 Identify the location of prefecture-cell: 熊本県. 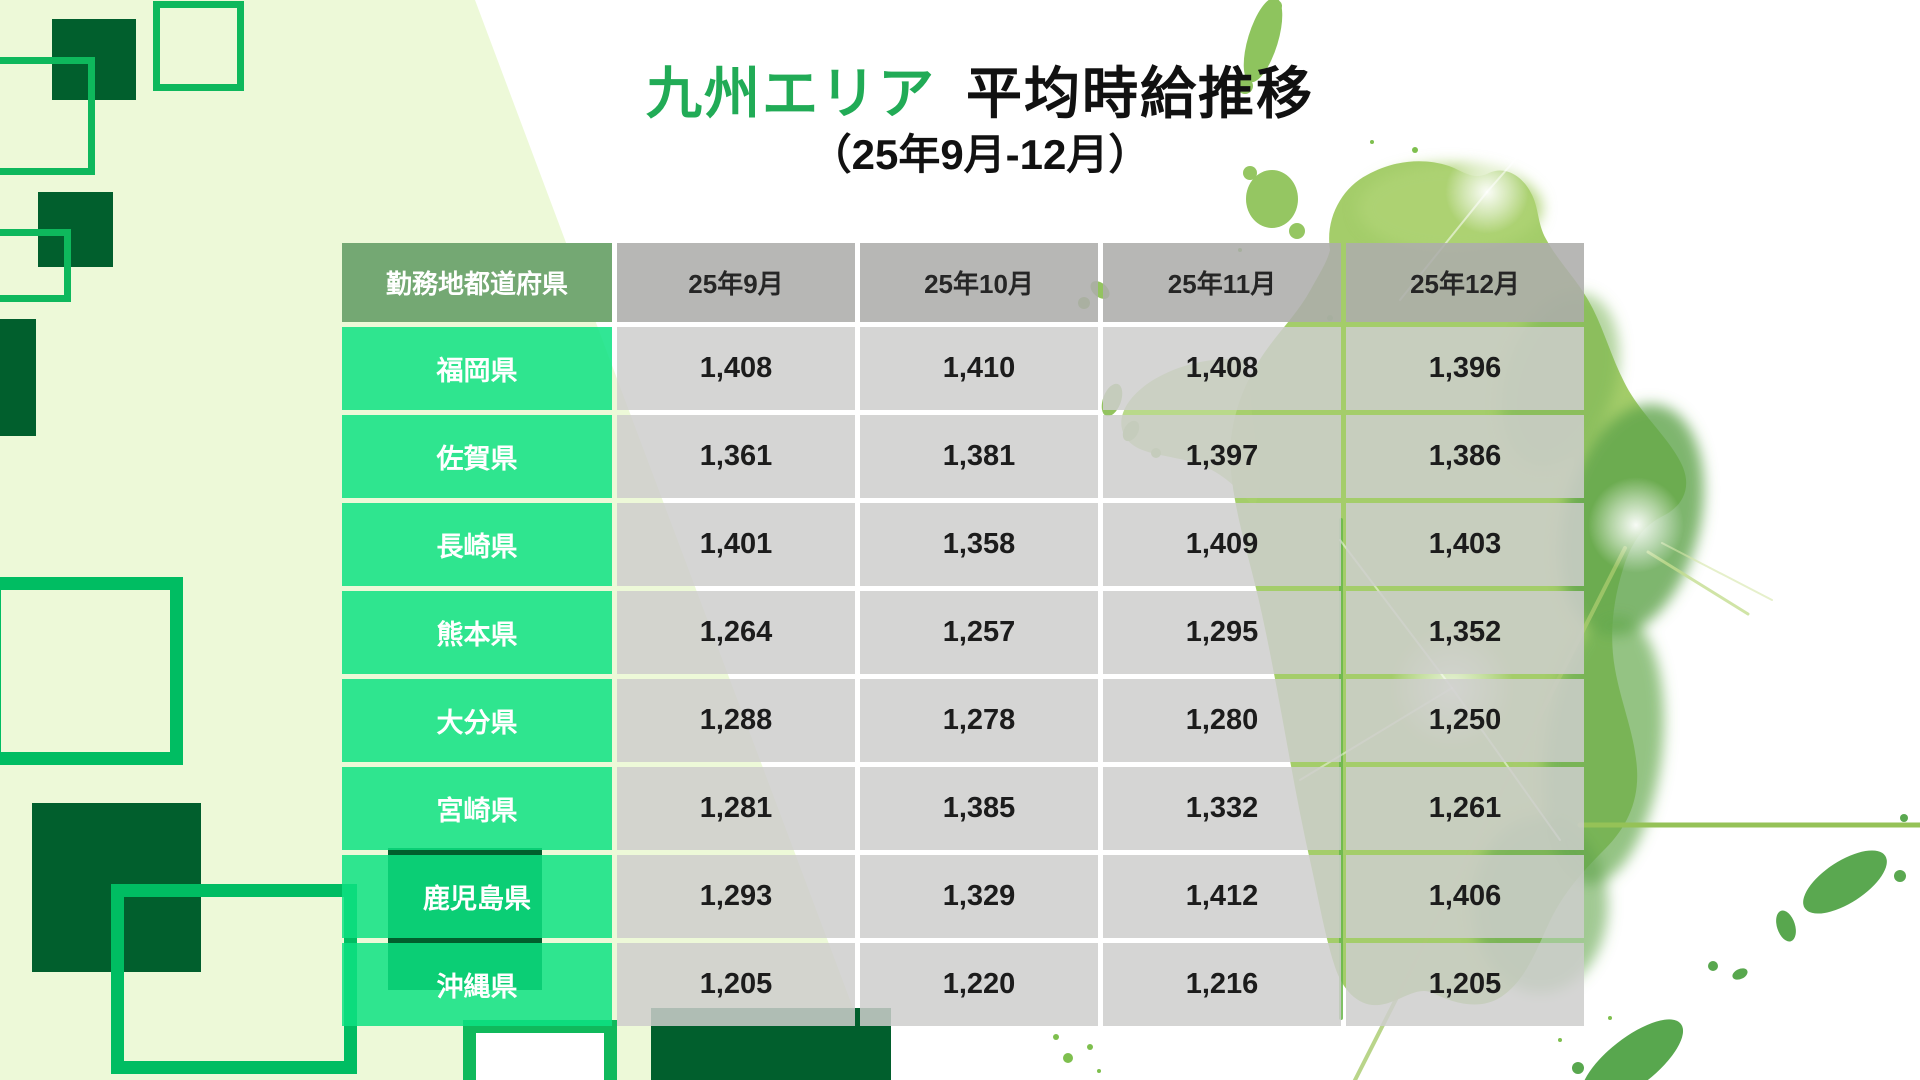
(477, 632).